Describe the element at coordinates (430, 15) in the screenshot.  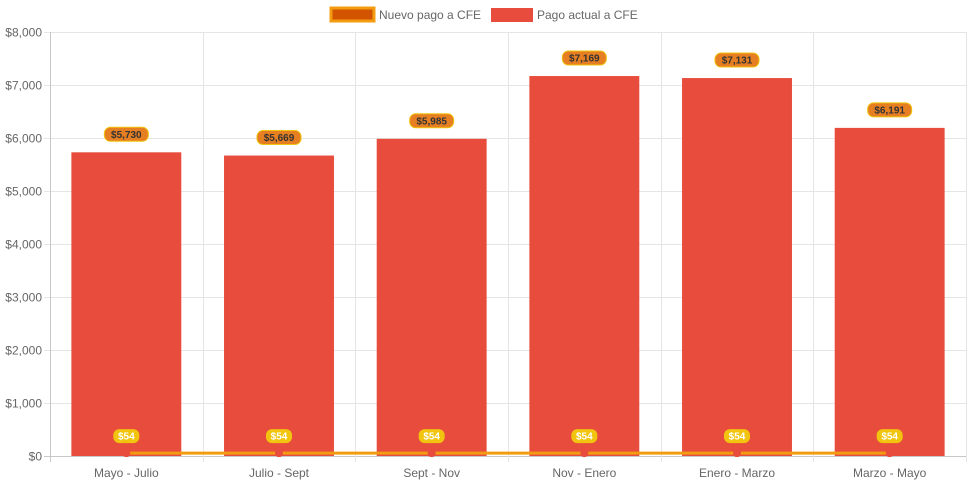
I see `legend-label-line: Nuevo pago a CFE` at that location.